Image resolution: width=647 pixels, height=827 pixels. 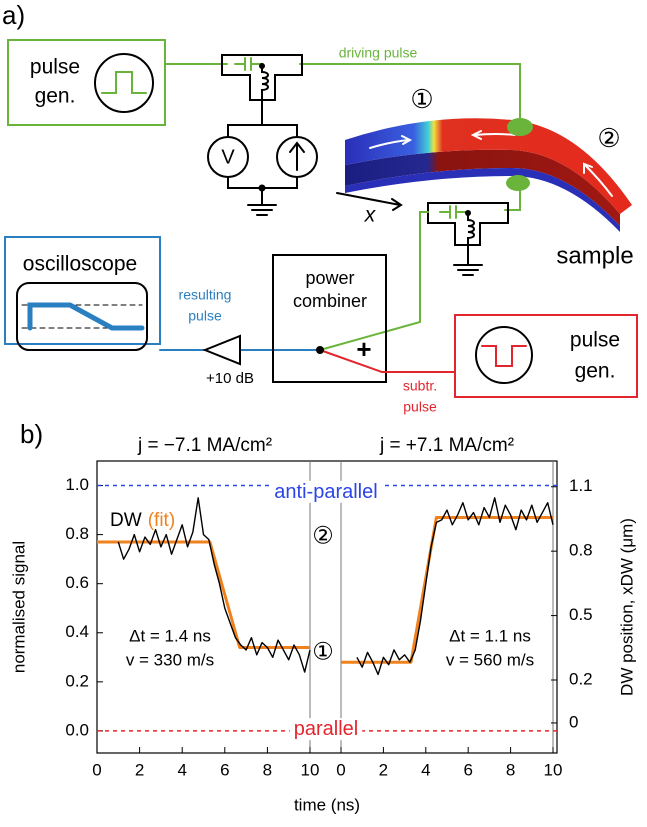 I want to click on y2-tick-label: 0.2, so click(x=581, y=678).